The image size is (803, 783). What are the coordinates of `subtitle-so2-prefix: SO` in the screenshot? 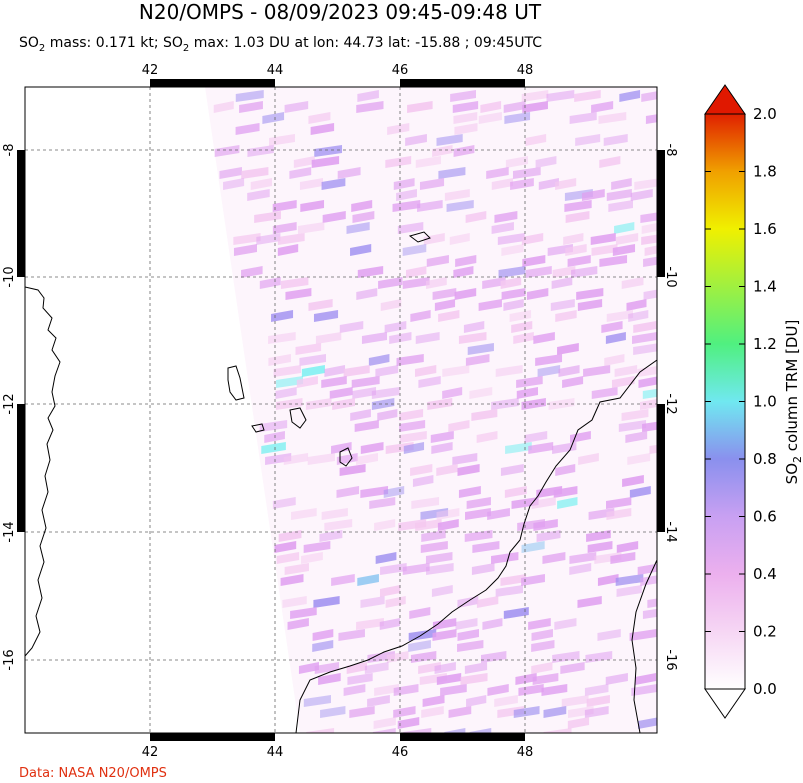 It's located at (29, 43).